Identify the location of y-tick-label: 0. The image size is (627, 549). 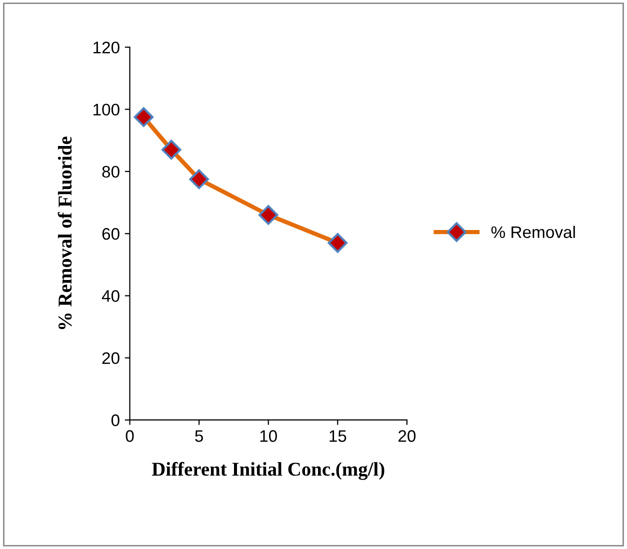
(115, 420).